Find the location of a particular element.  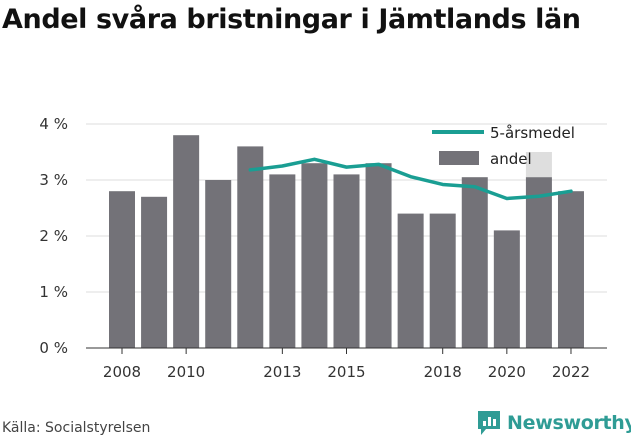

y-tick-label: 0 % is located at coordinates (53, 348).